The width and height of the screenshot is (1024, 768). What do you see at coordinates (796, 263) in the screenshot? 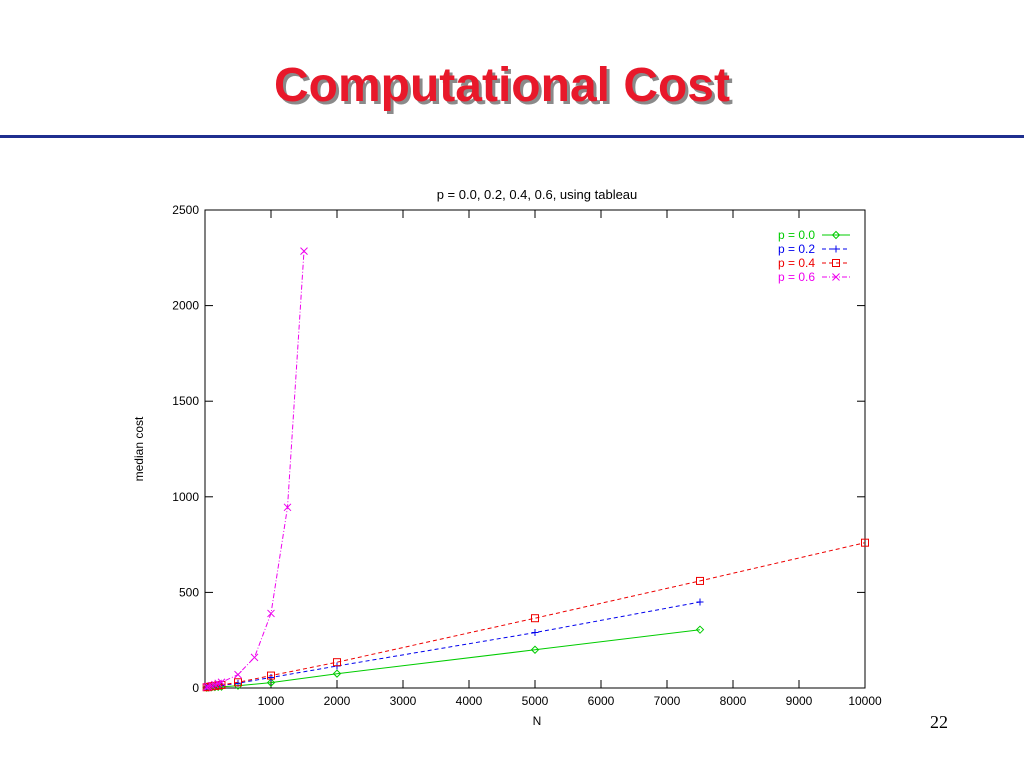
I see `legend-label: p = 0.4` at bounding box center [796, 263].